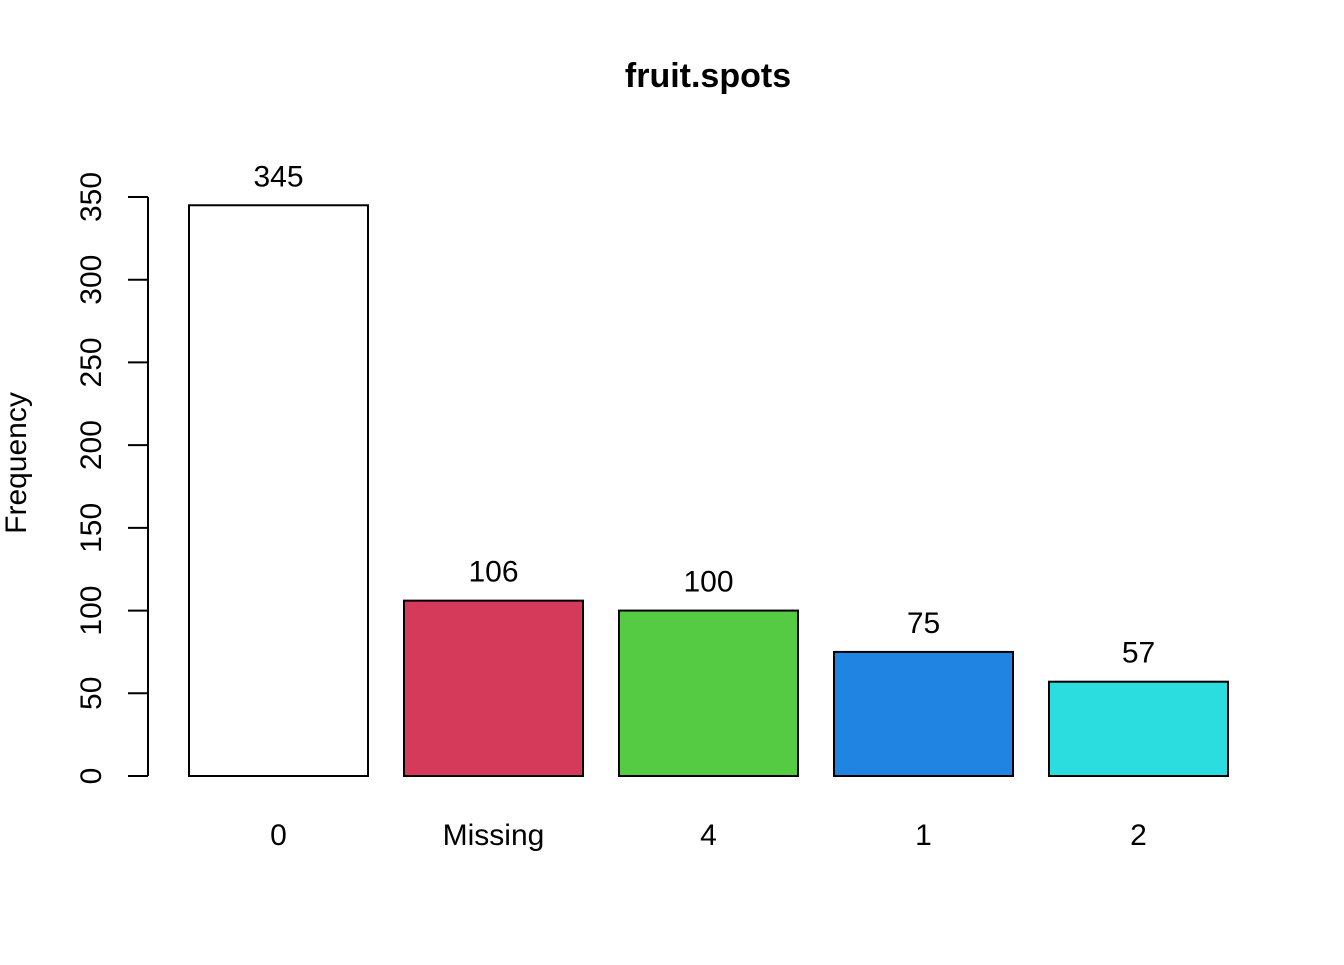 This screenshot has height=965, width=1344. What do you see at coordinates (494, 835) in the screenshot?
I see `x-tick-label-missing: Missing` at bounding box center [494, 835].